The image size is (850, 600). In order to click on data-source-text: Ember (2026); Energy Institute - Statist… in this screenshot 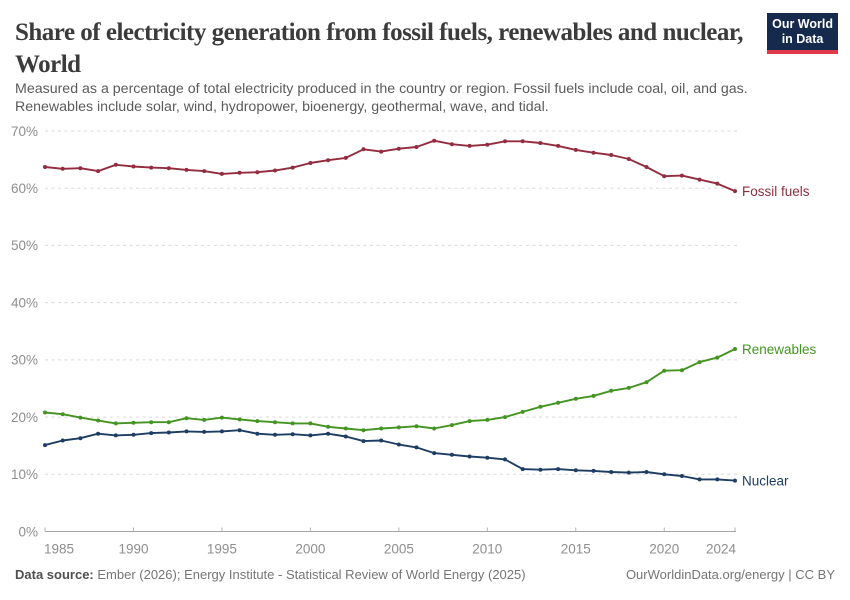, I will do `click(309, 574)`.